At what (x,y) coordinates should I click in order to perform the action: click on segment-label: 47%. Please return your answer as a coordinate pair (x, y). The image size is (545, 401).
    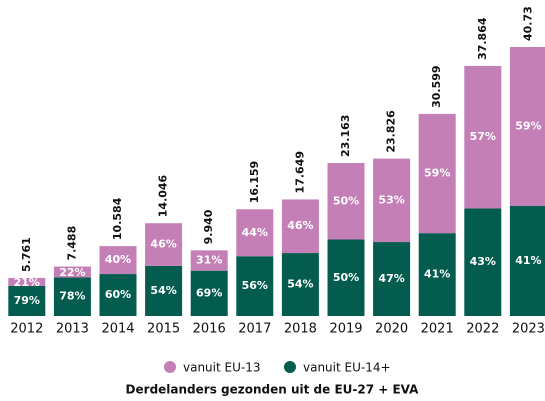
    Looking at the image, I should click on (391, 278).